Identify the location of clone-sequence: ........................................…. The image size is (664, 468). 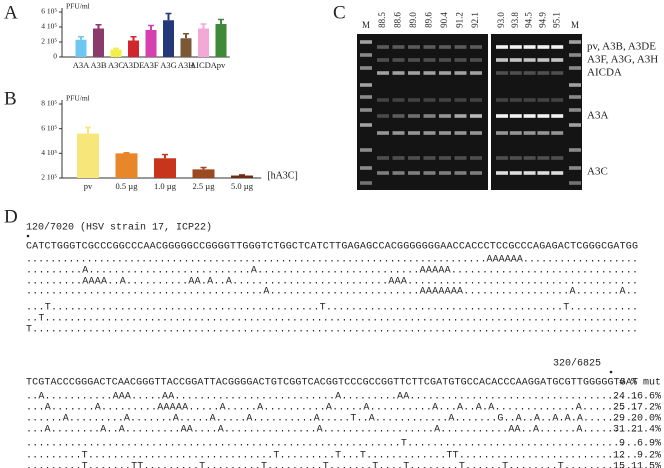
(332, 260).